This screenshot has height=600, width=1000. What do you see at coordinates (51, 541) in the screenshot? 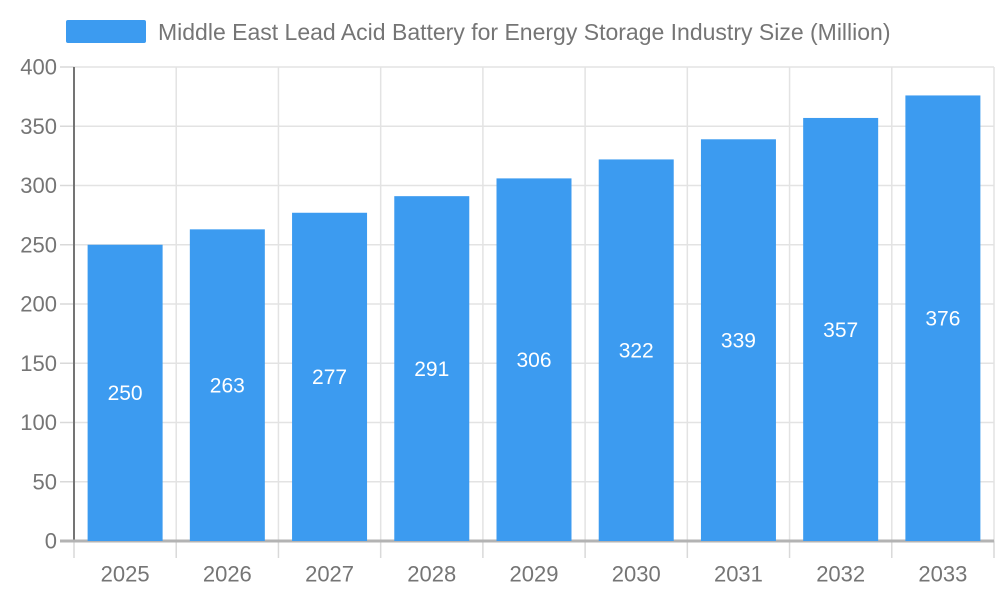
I see `y-tick-label: 0` at bounding box center [51, 541].